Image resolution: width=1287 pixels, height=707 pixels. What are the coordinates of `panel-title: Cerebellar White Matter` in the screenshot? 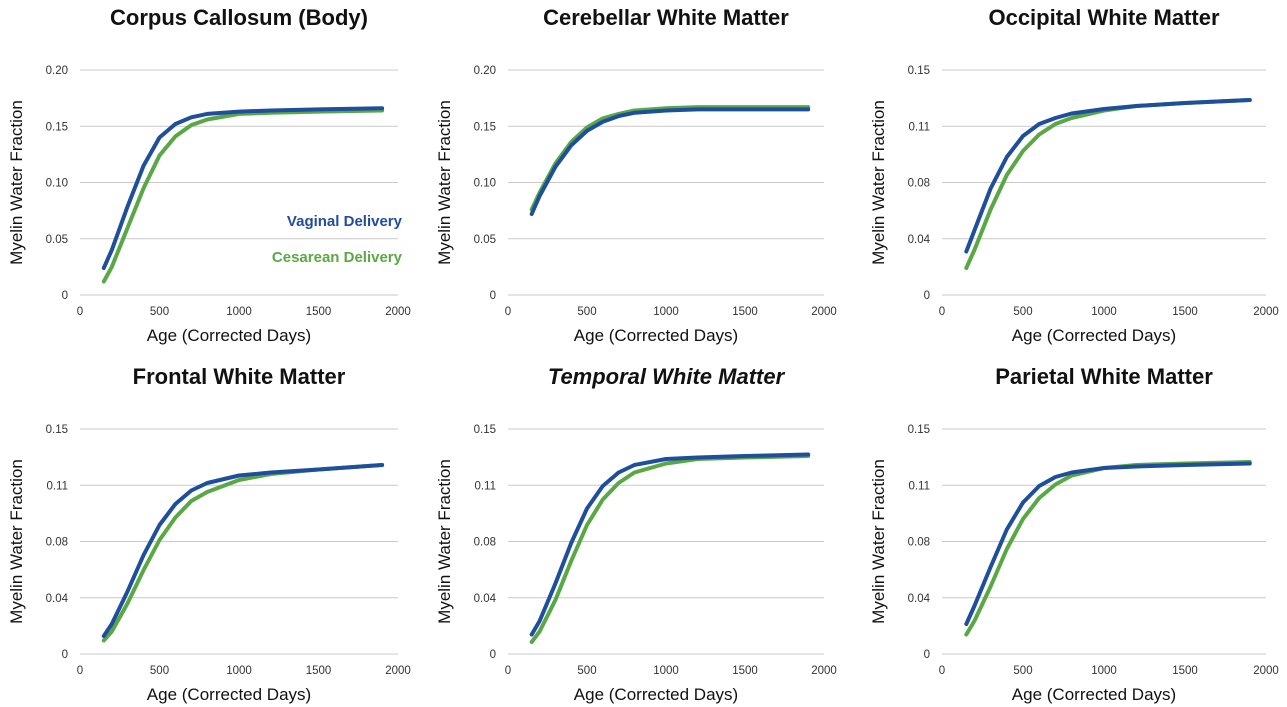 It's located at (666, 17).